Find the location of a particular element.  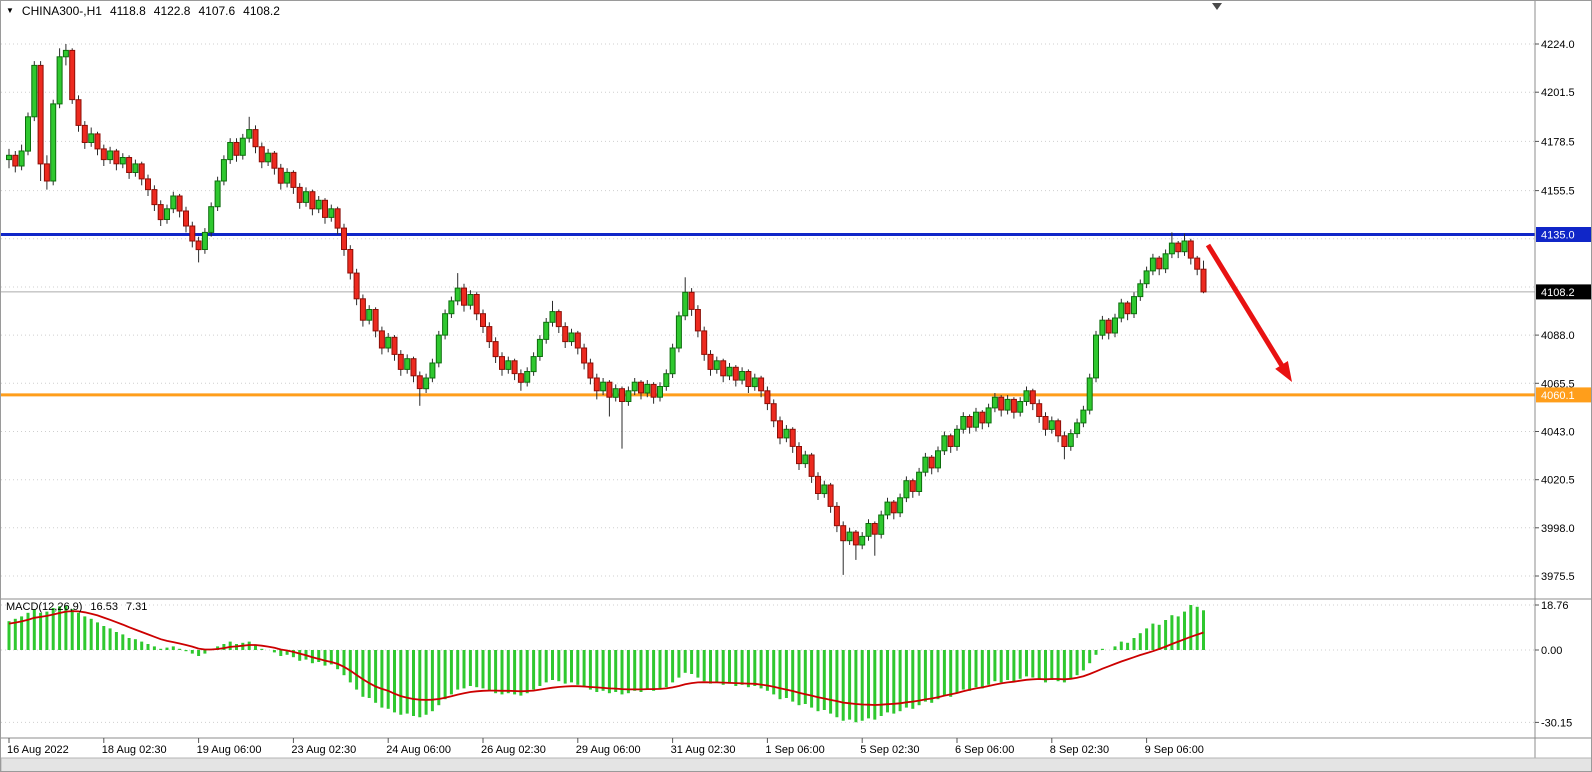

macd-signal-line is located at coordinates (606, 658).